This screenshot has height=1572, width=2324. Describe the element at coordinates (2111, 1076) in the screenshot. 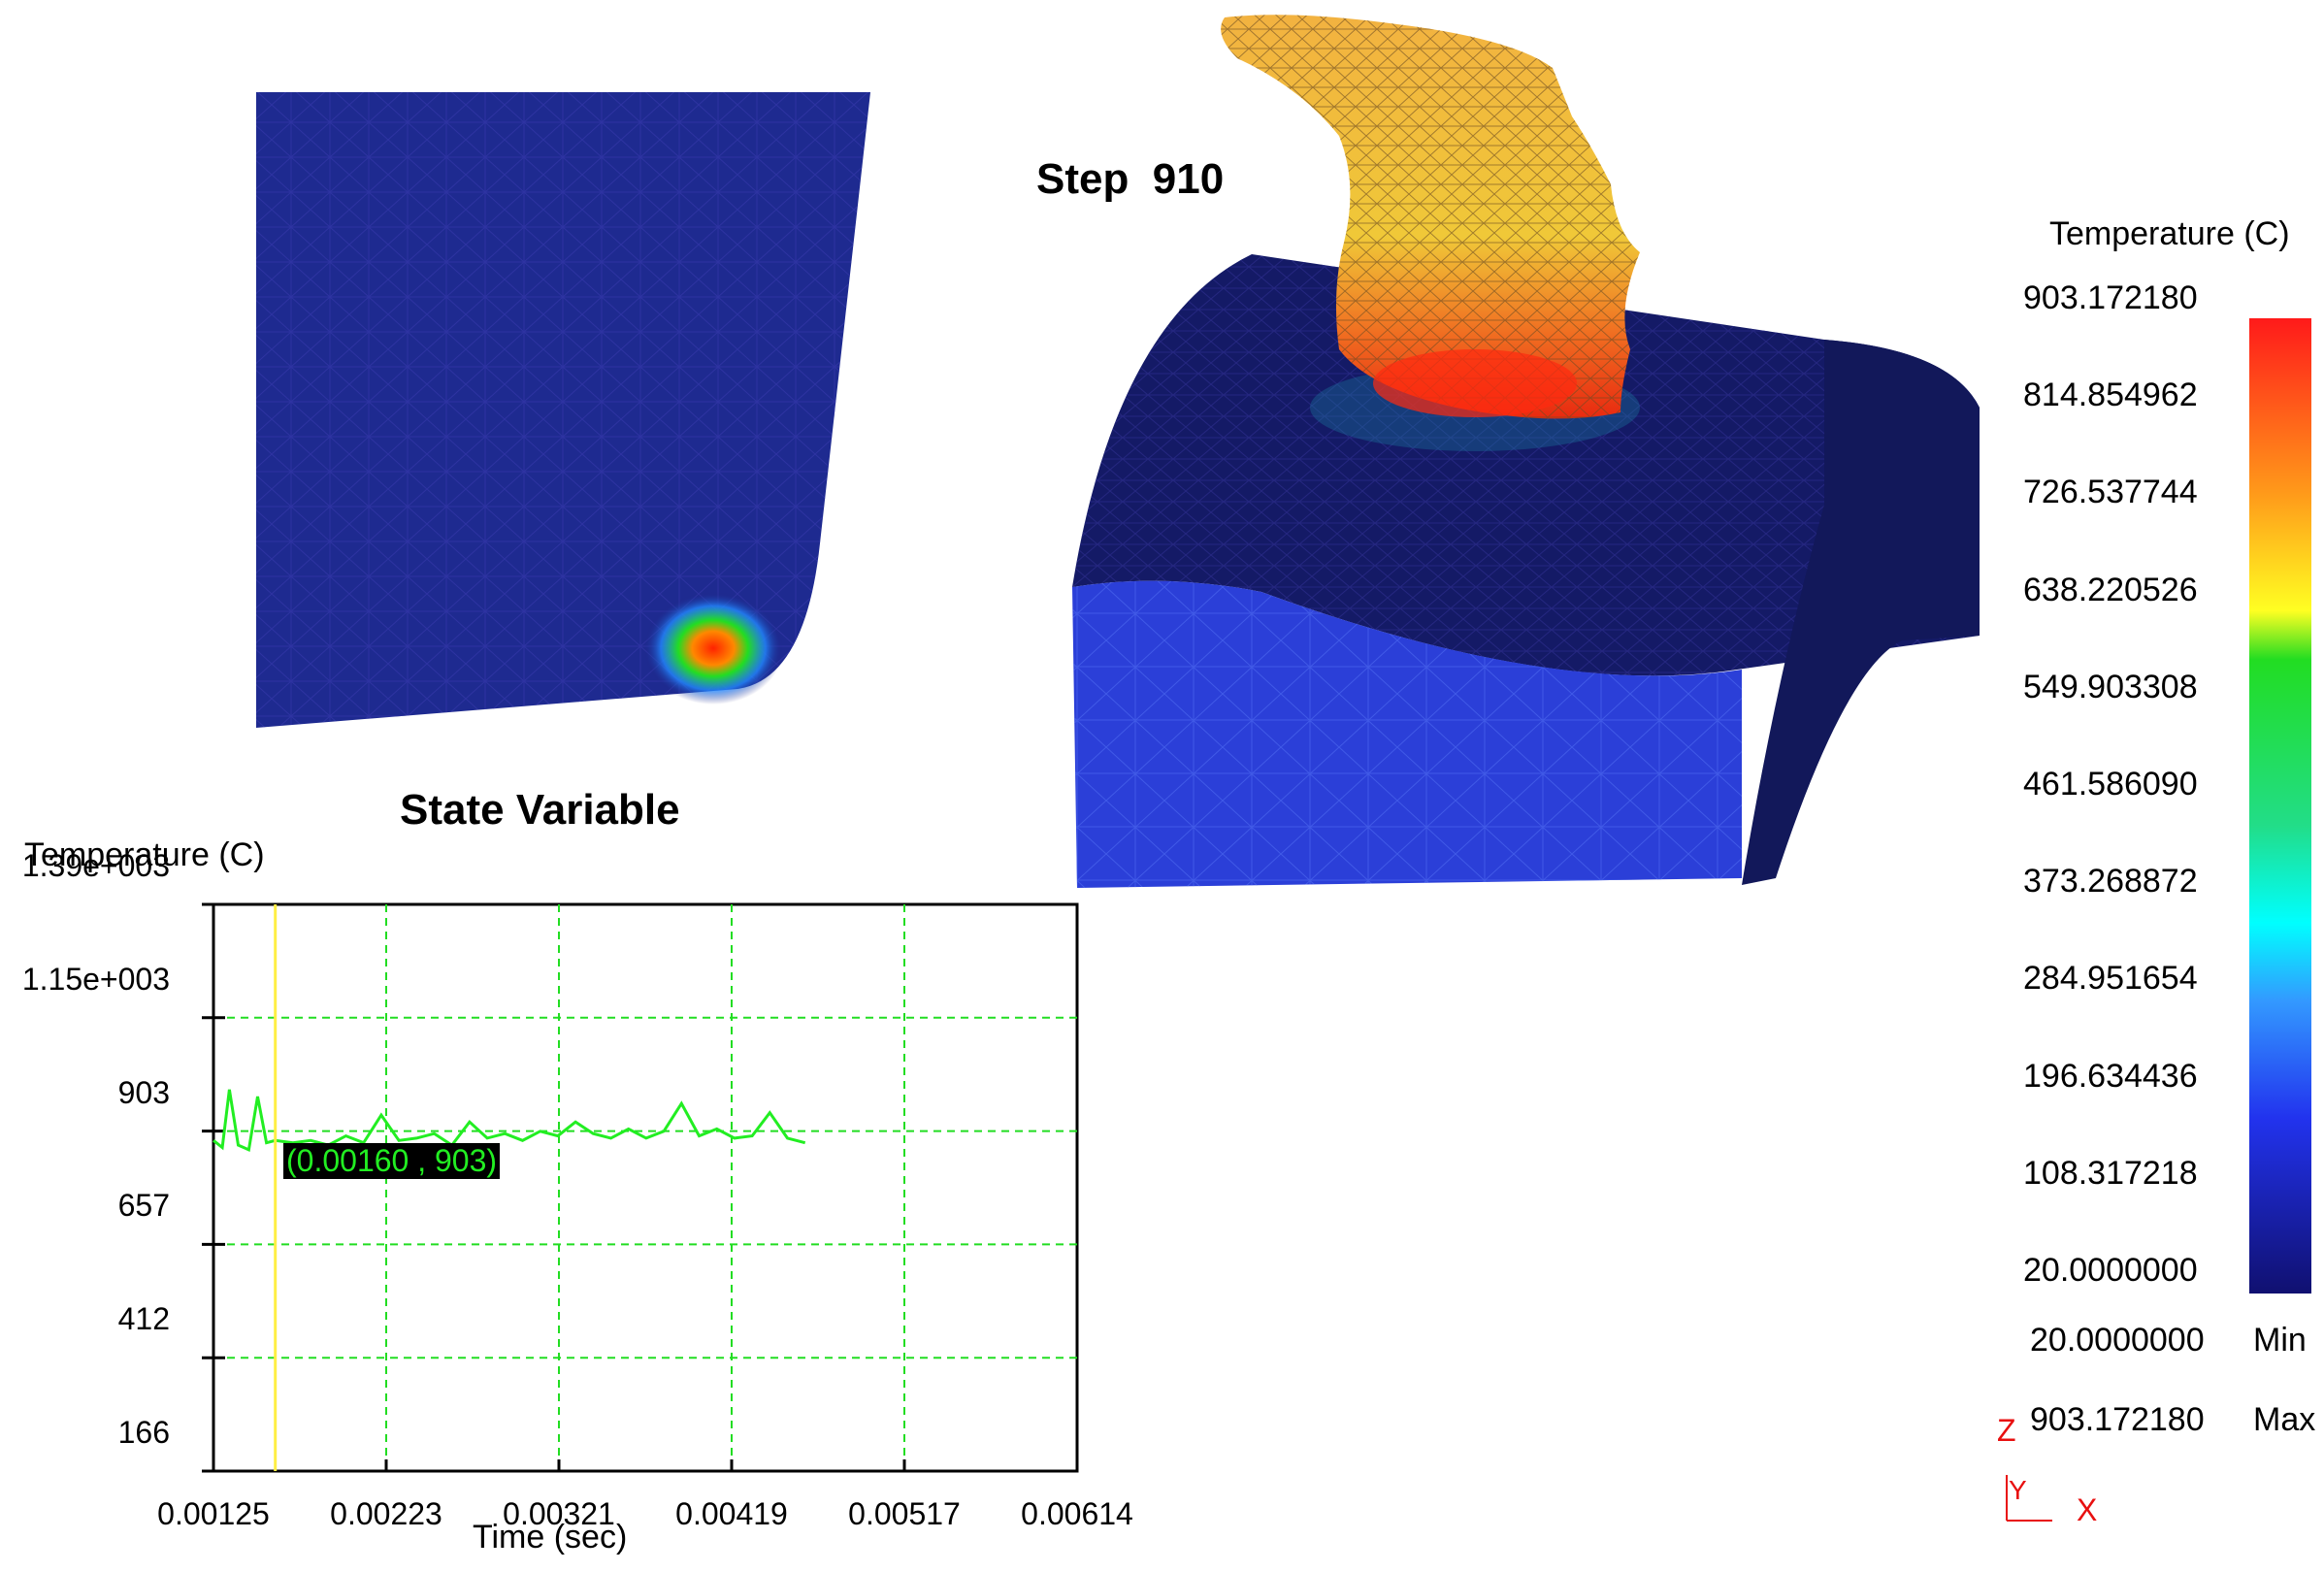

I see `legend-value: 196.634436` at that location.